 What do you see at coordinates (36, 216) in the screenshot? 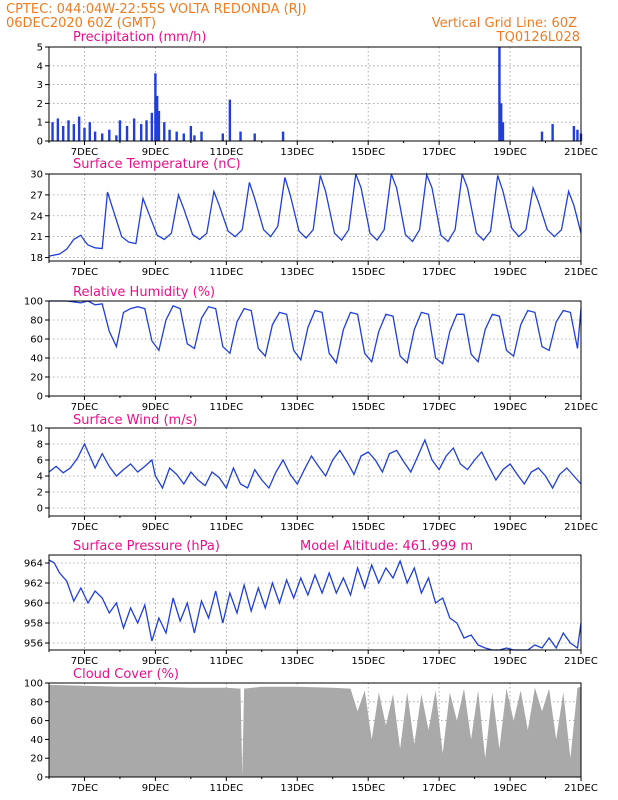
I see `temp-ytick-label: 24` at bounding box center [36, 216].